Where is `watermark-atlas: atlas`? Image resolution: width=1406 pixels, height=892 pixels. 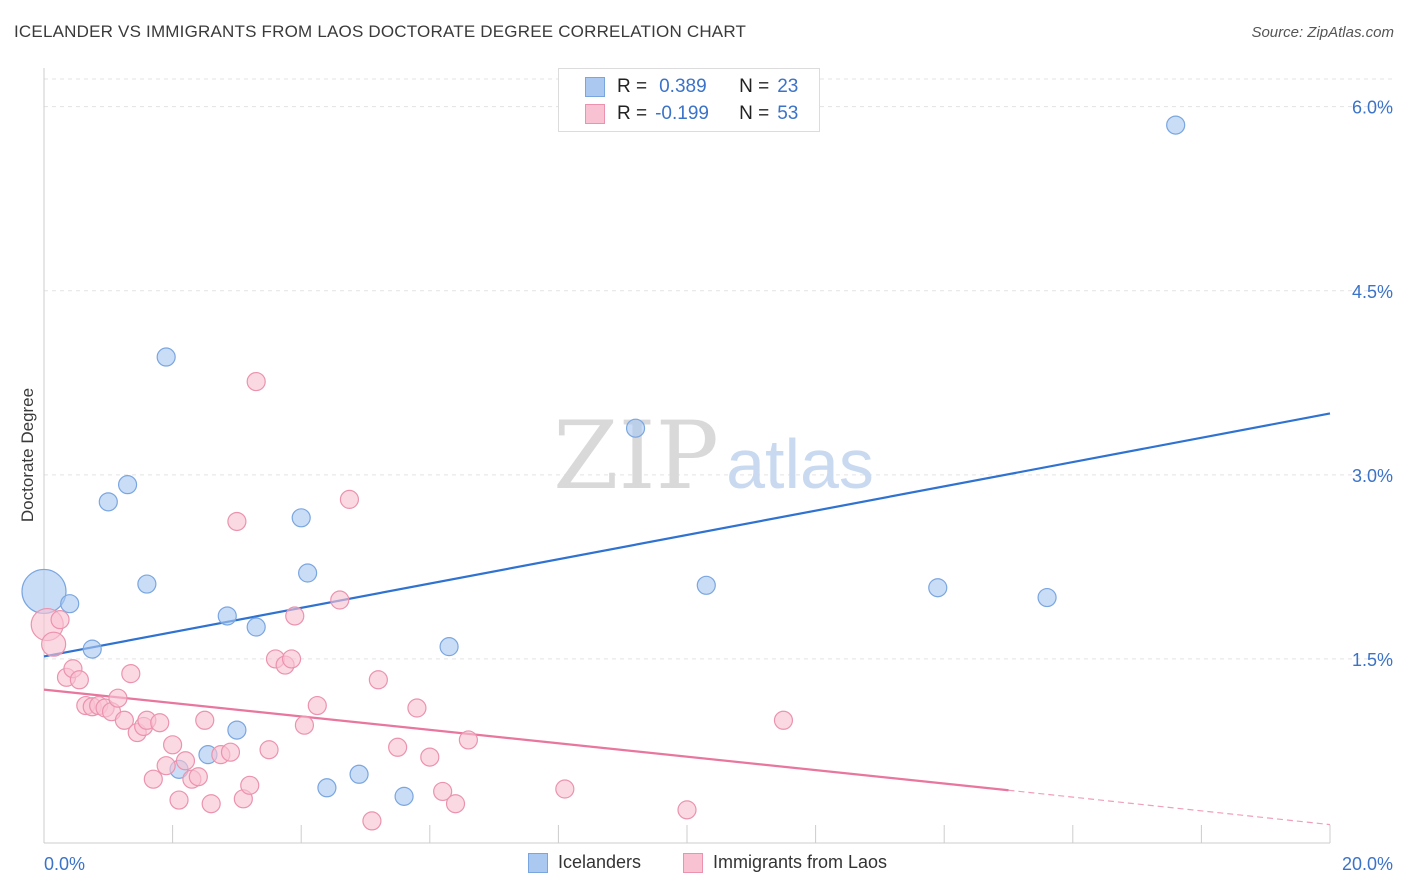 watermark-atlas: atlas is located at coordinates (800, 464).